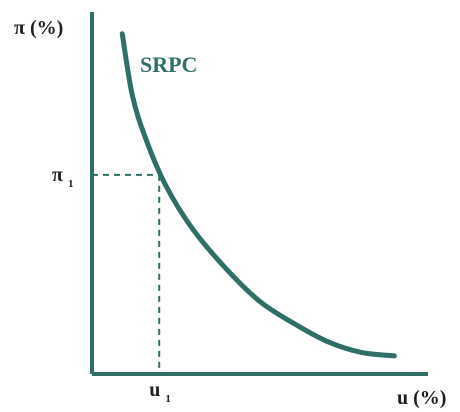  What do you see at coordinates (168, 64) in the screenshot?
I see `srpc-label: SRPC` at bounding box center [168, 64].